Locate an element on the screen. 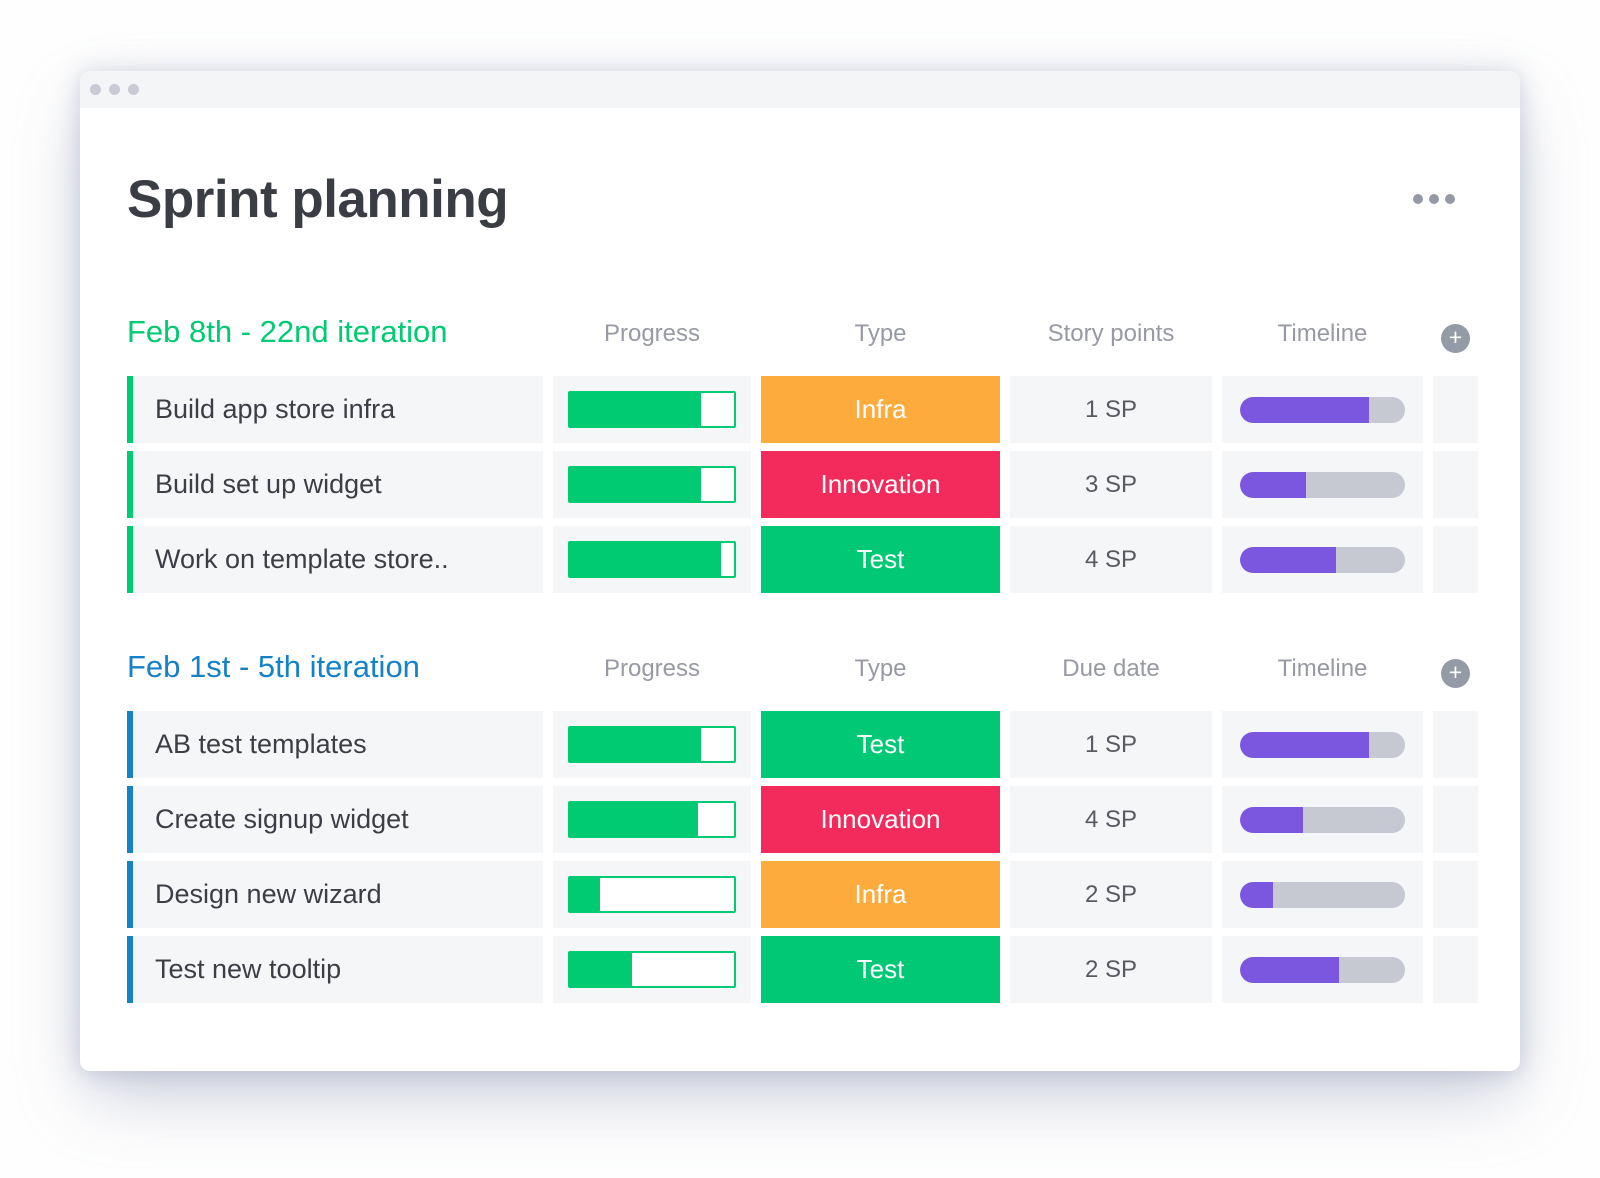 The height and width of the screenshot is (1178, 1600). type-label: Test is located at coordinates (880, 969).